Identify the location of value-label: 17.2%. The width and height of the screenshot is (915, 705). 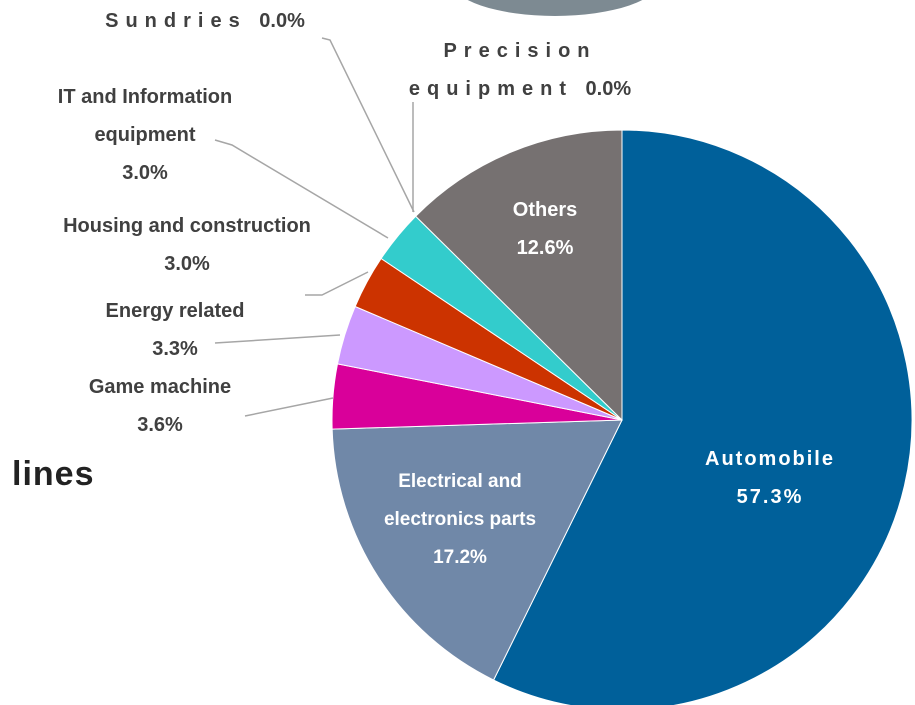
(460, 557).